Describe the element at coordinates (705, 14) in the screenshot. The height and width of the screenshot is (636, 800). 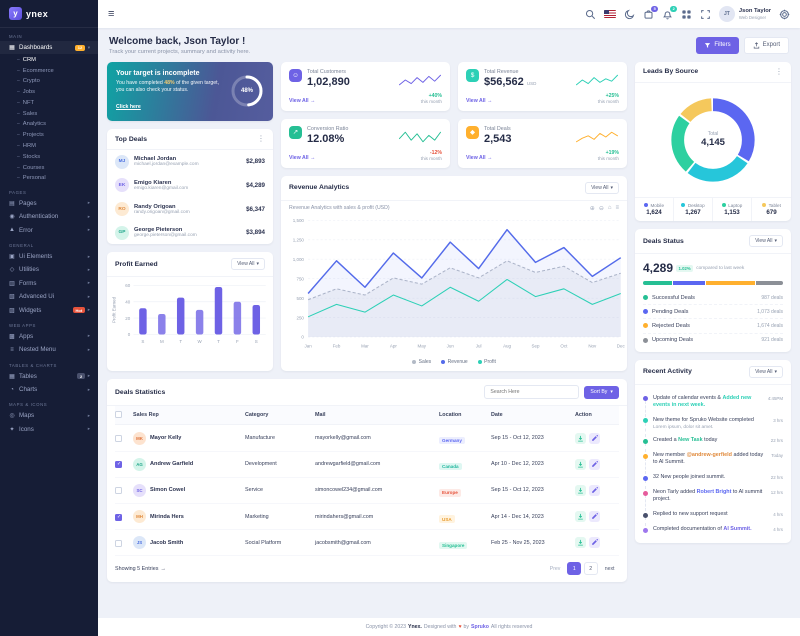
I see `fullscreen-icon` at that location.